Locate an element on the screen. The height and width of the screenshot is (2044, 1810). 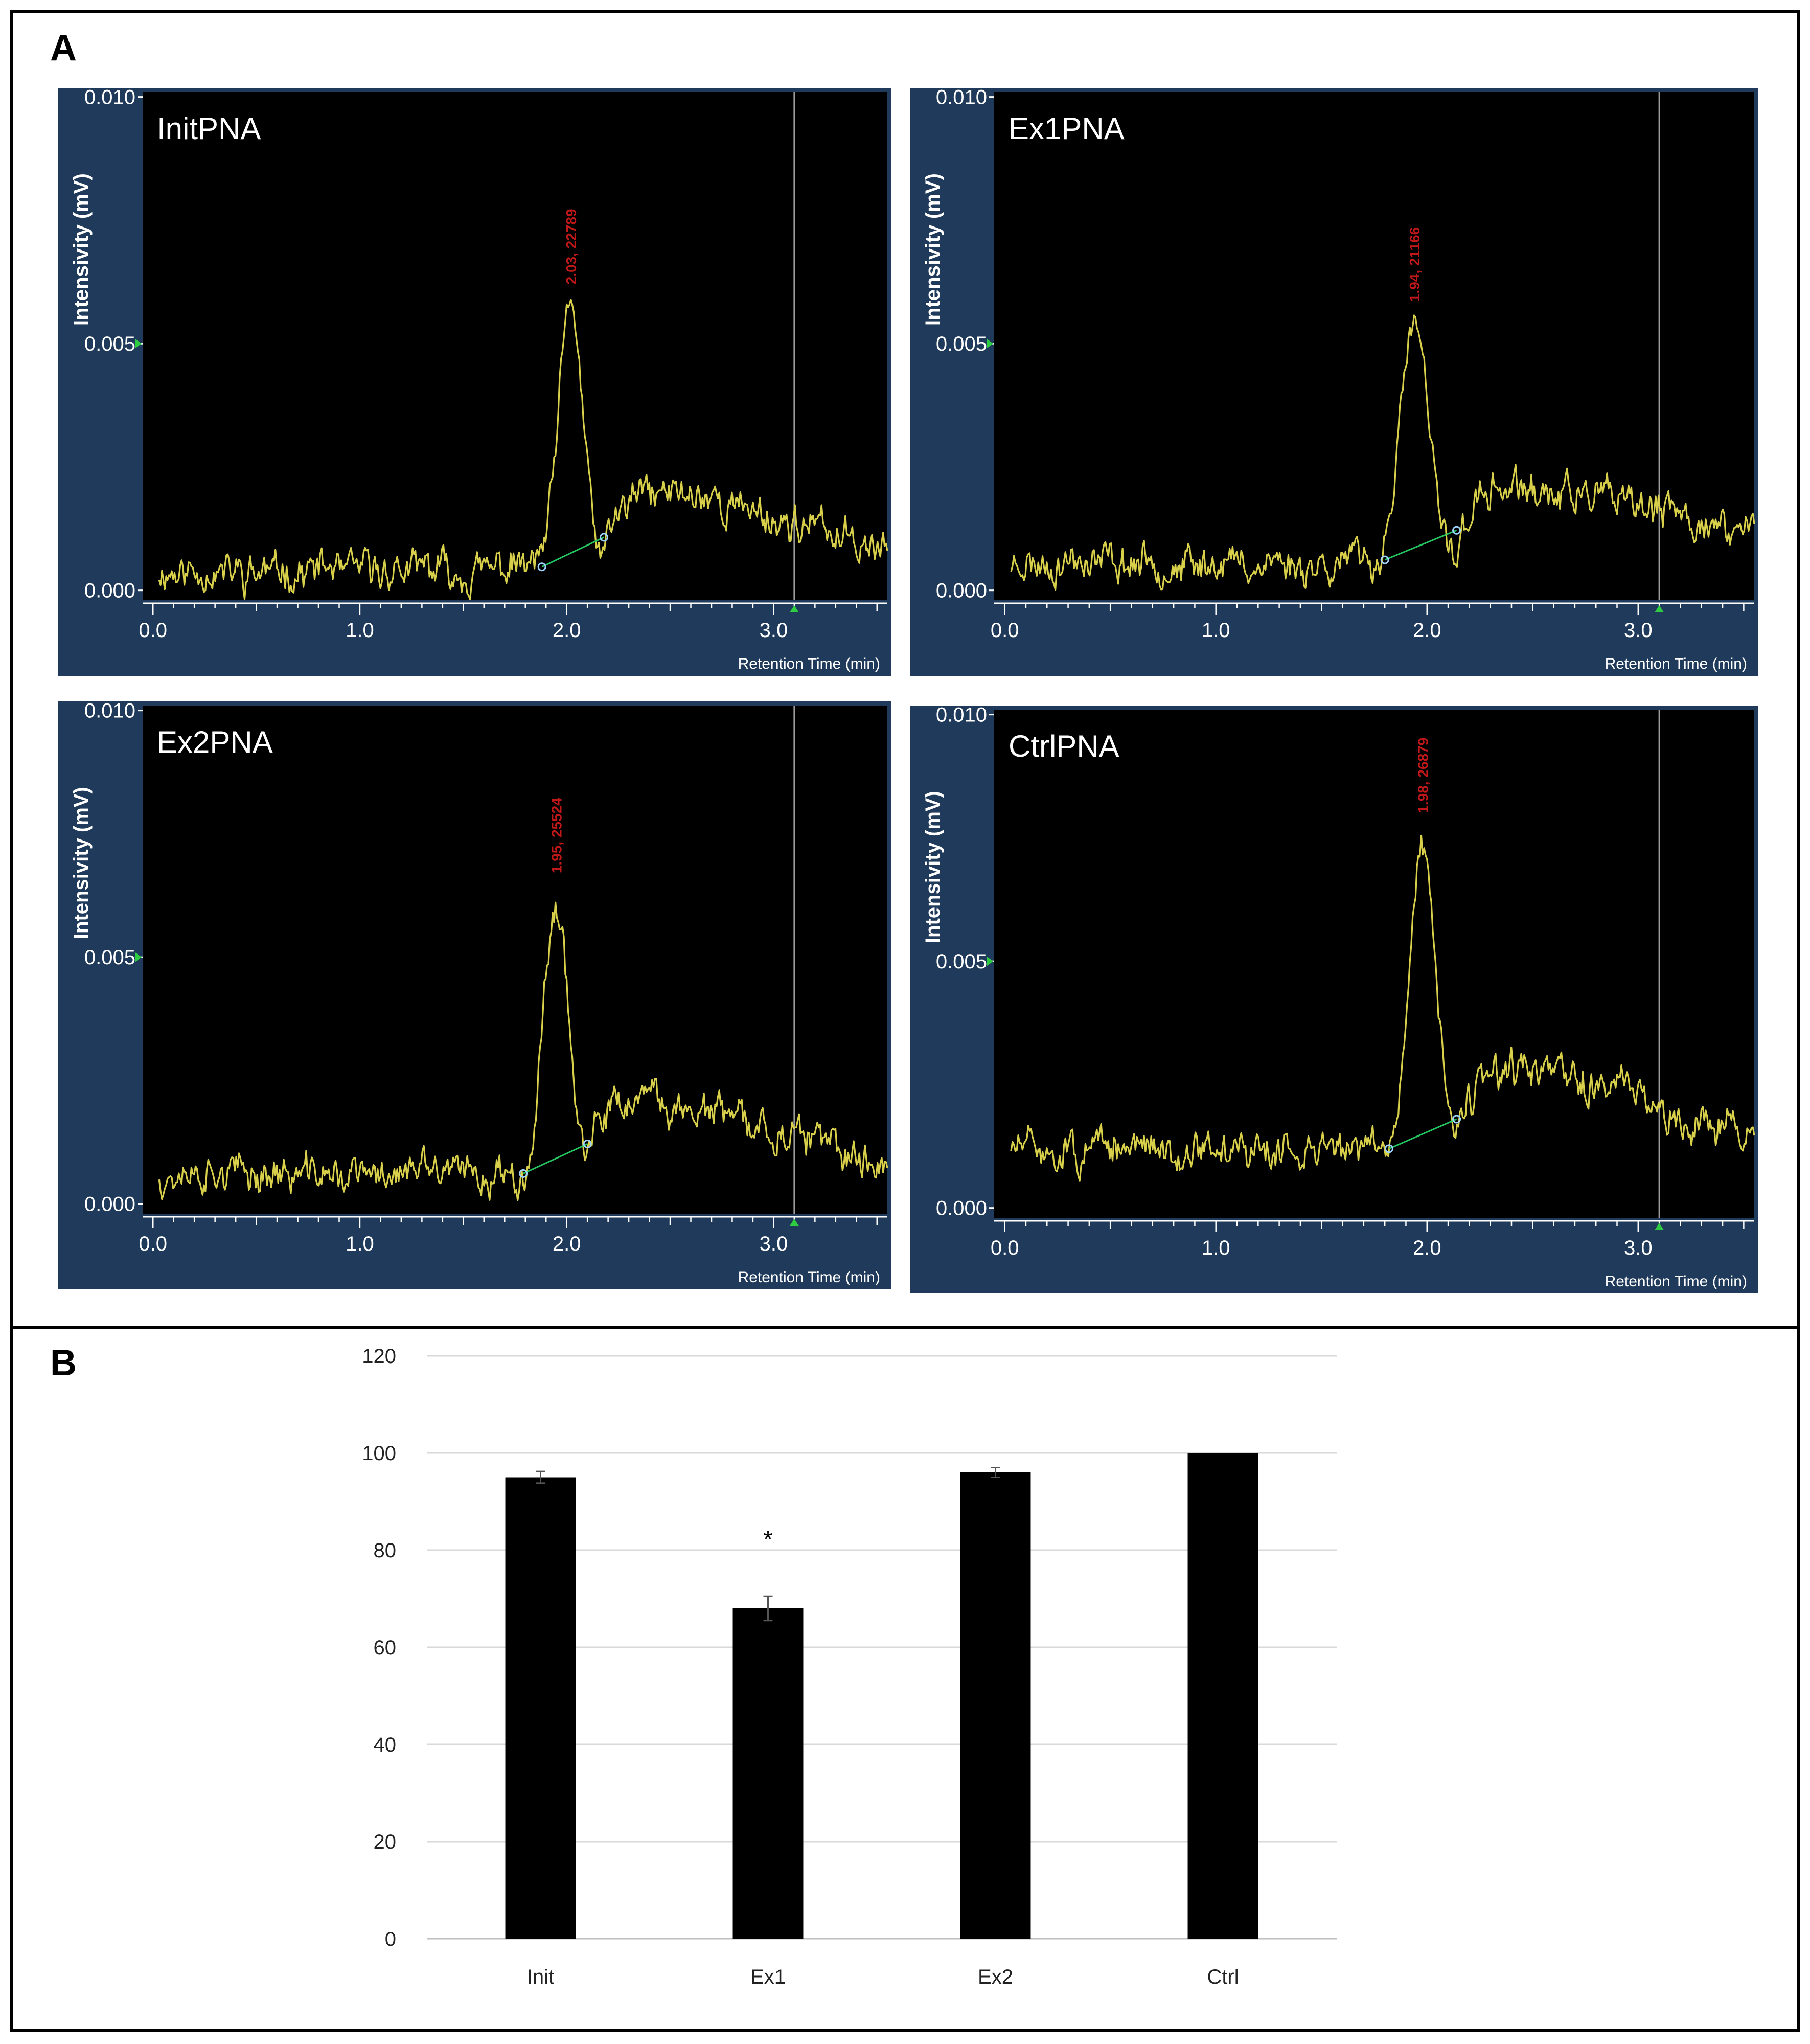
sample-title: CtrlPNA is located at coordinates (1064, 746).